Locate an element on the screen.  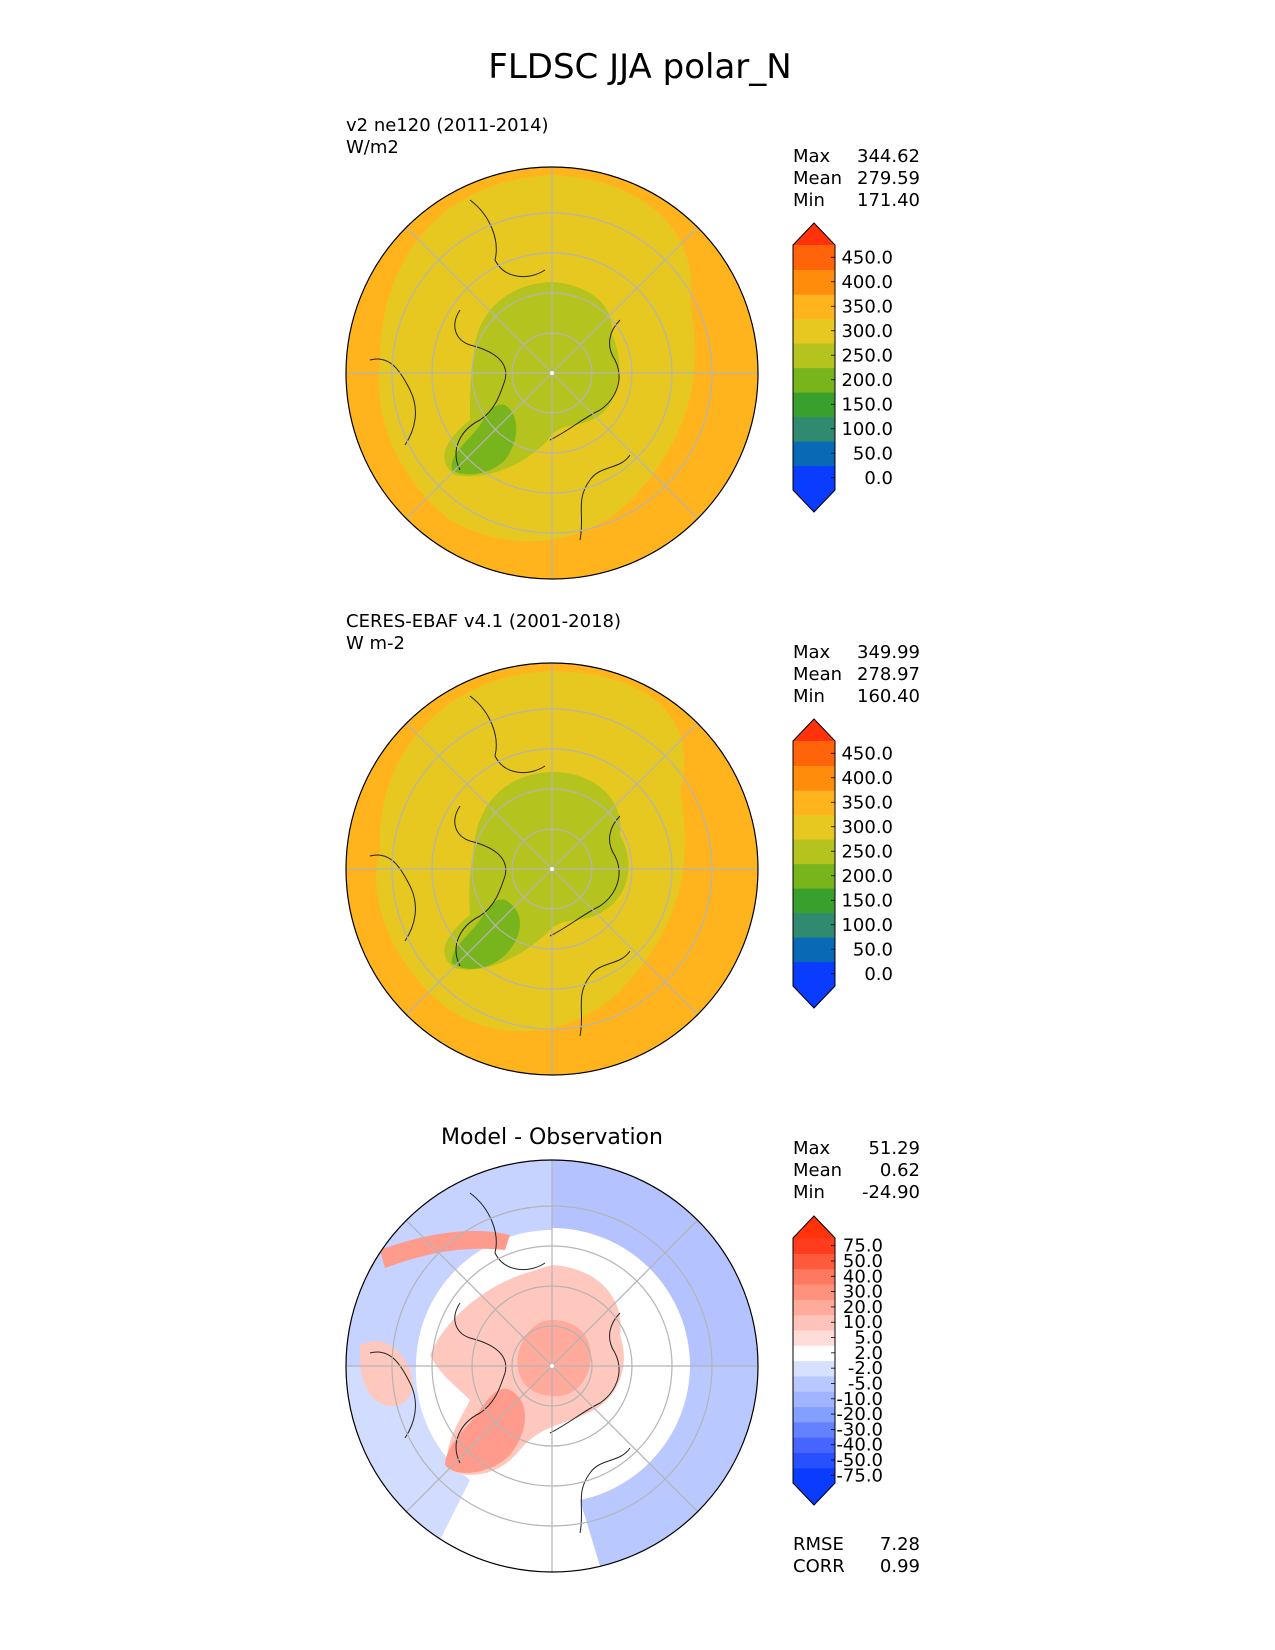
stats-diff: Max 51.29 Mean 0.62 Min -24.90 is located at coordinates (856, 1170).